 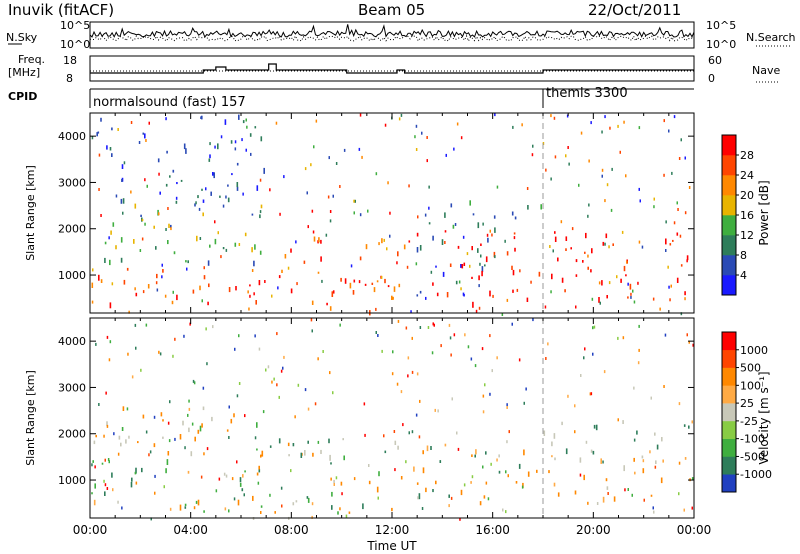 What do you see at coordinates (715, 60) in the screenshot?
I see `nave-tick-high: 60` at bounding box center [715, 60].